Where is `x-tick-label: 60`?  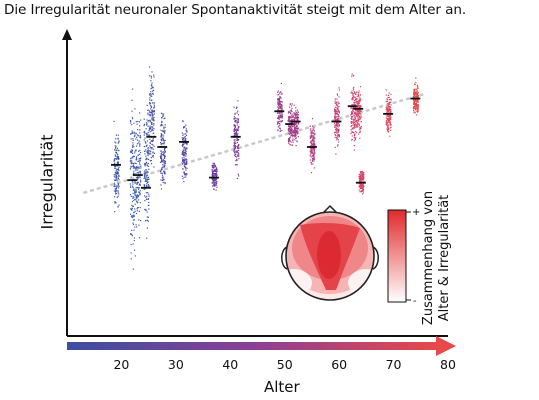 x-tick-label: 60 is located at coordinates (339, 364).